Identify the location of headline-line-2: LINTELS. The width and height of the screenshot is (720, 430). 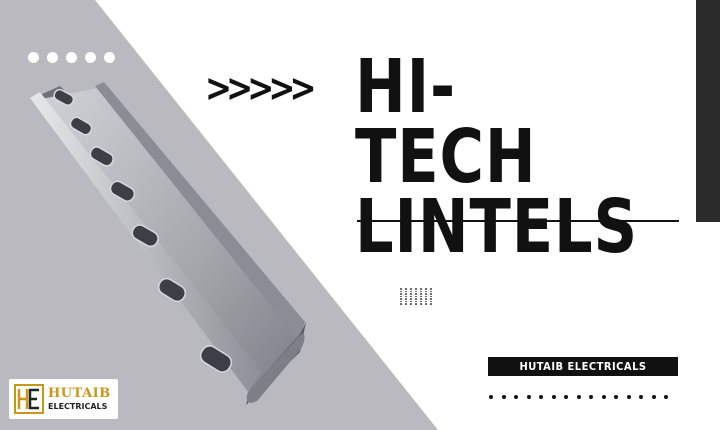
(496, 227).